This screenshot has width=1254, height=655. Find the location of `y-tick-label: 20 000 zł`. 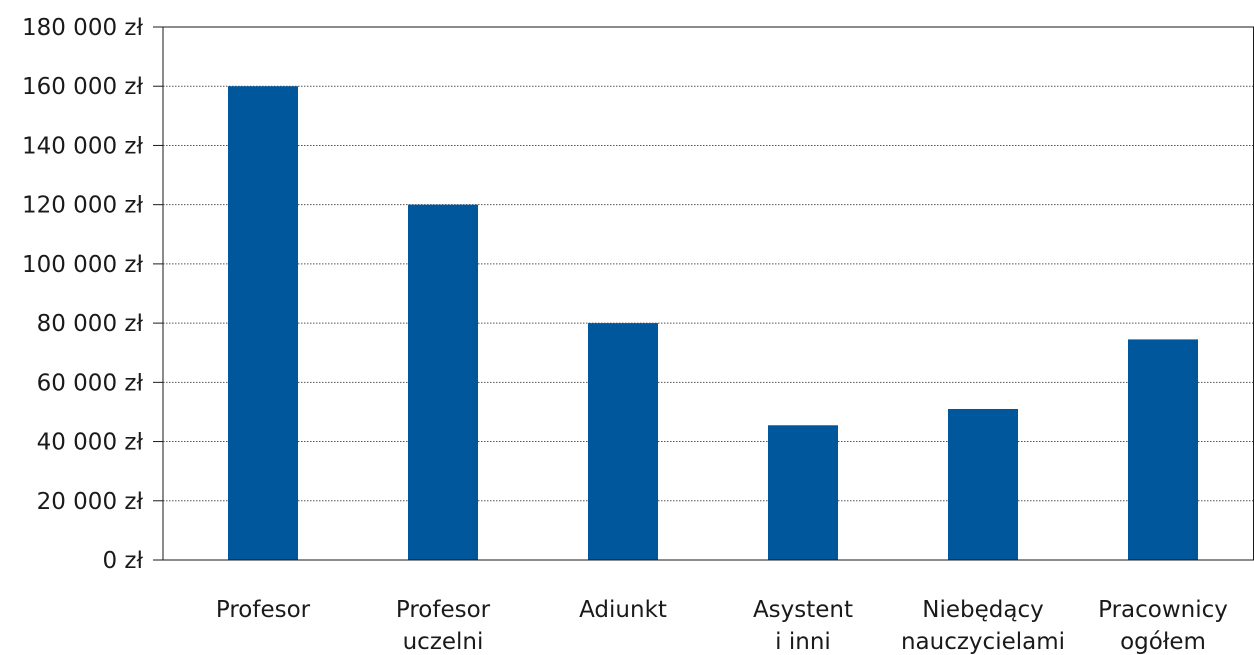

y-tick-label: 20 000 zł is located at coordinates (90, 502).